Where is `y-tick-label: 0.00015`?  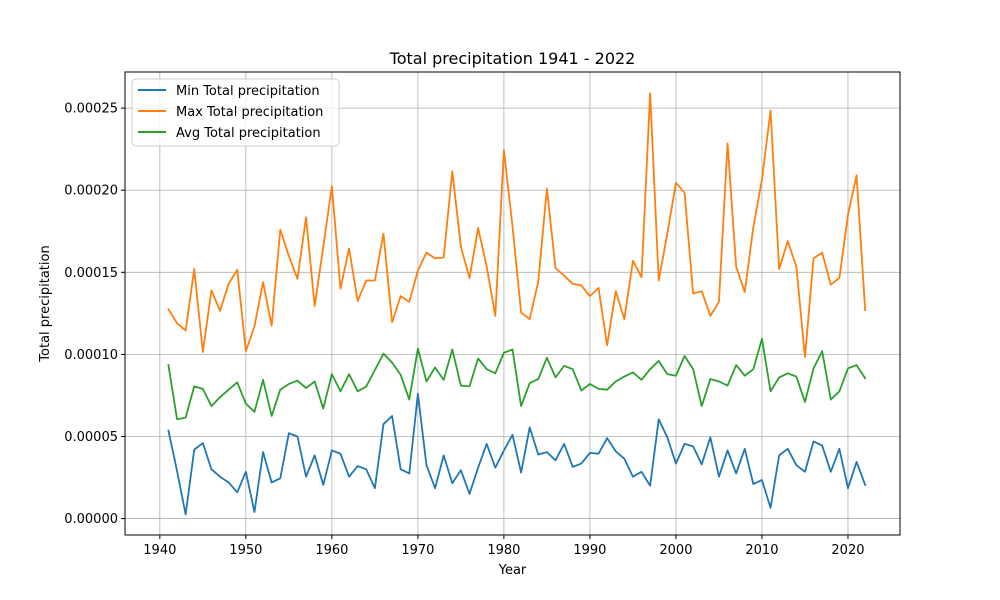
y-tick-label: 0.00015 is located at coordinates (91, 273).